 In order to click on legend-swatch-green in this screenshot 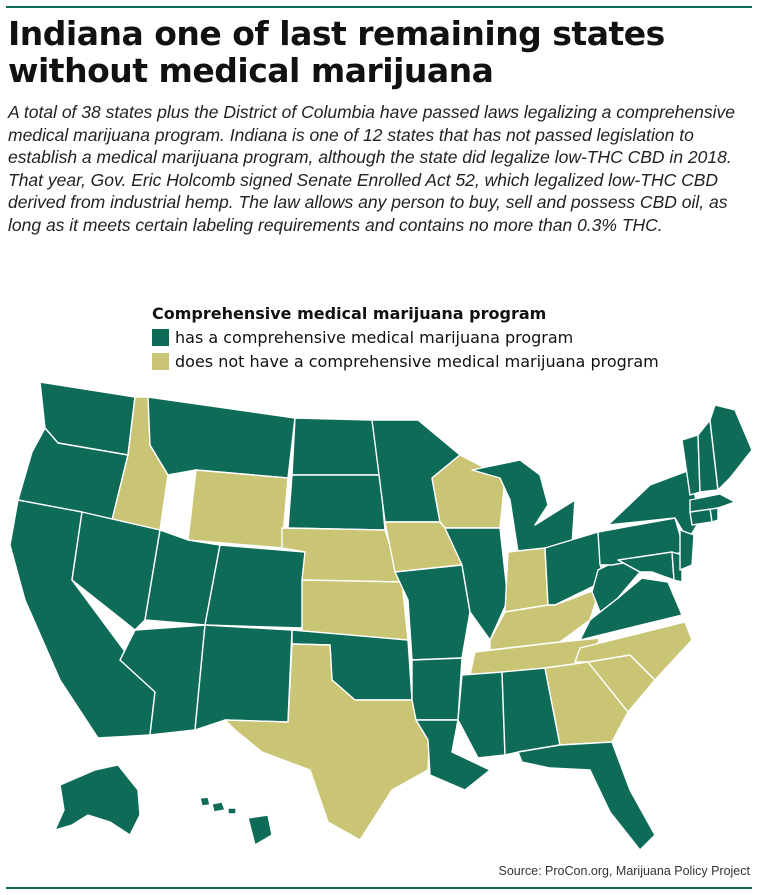, I will do `click(160, 337)`.